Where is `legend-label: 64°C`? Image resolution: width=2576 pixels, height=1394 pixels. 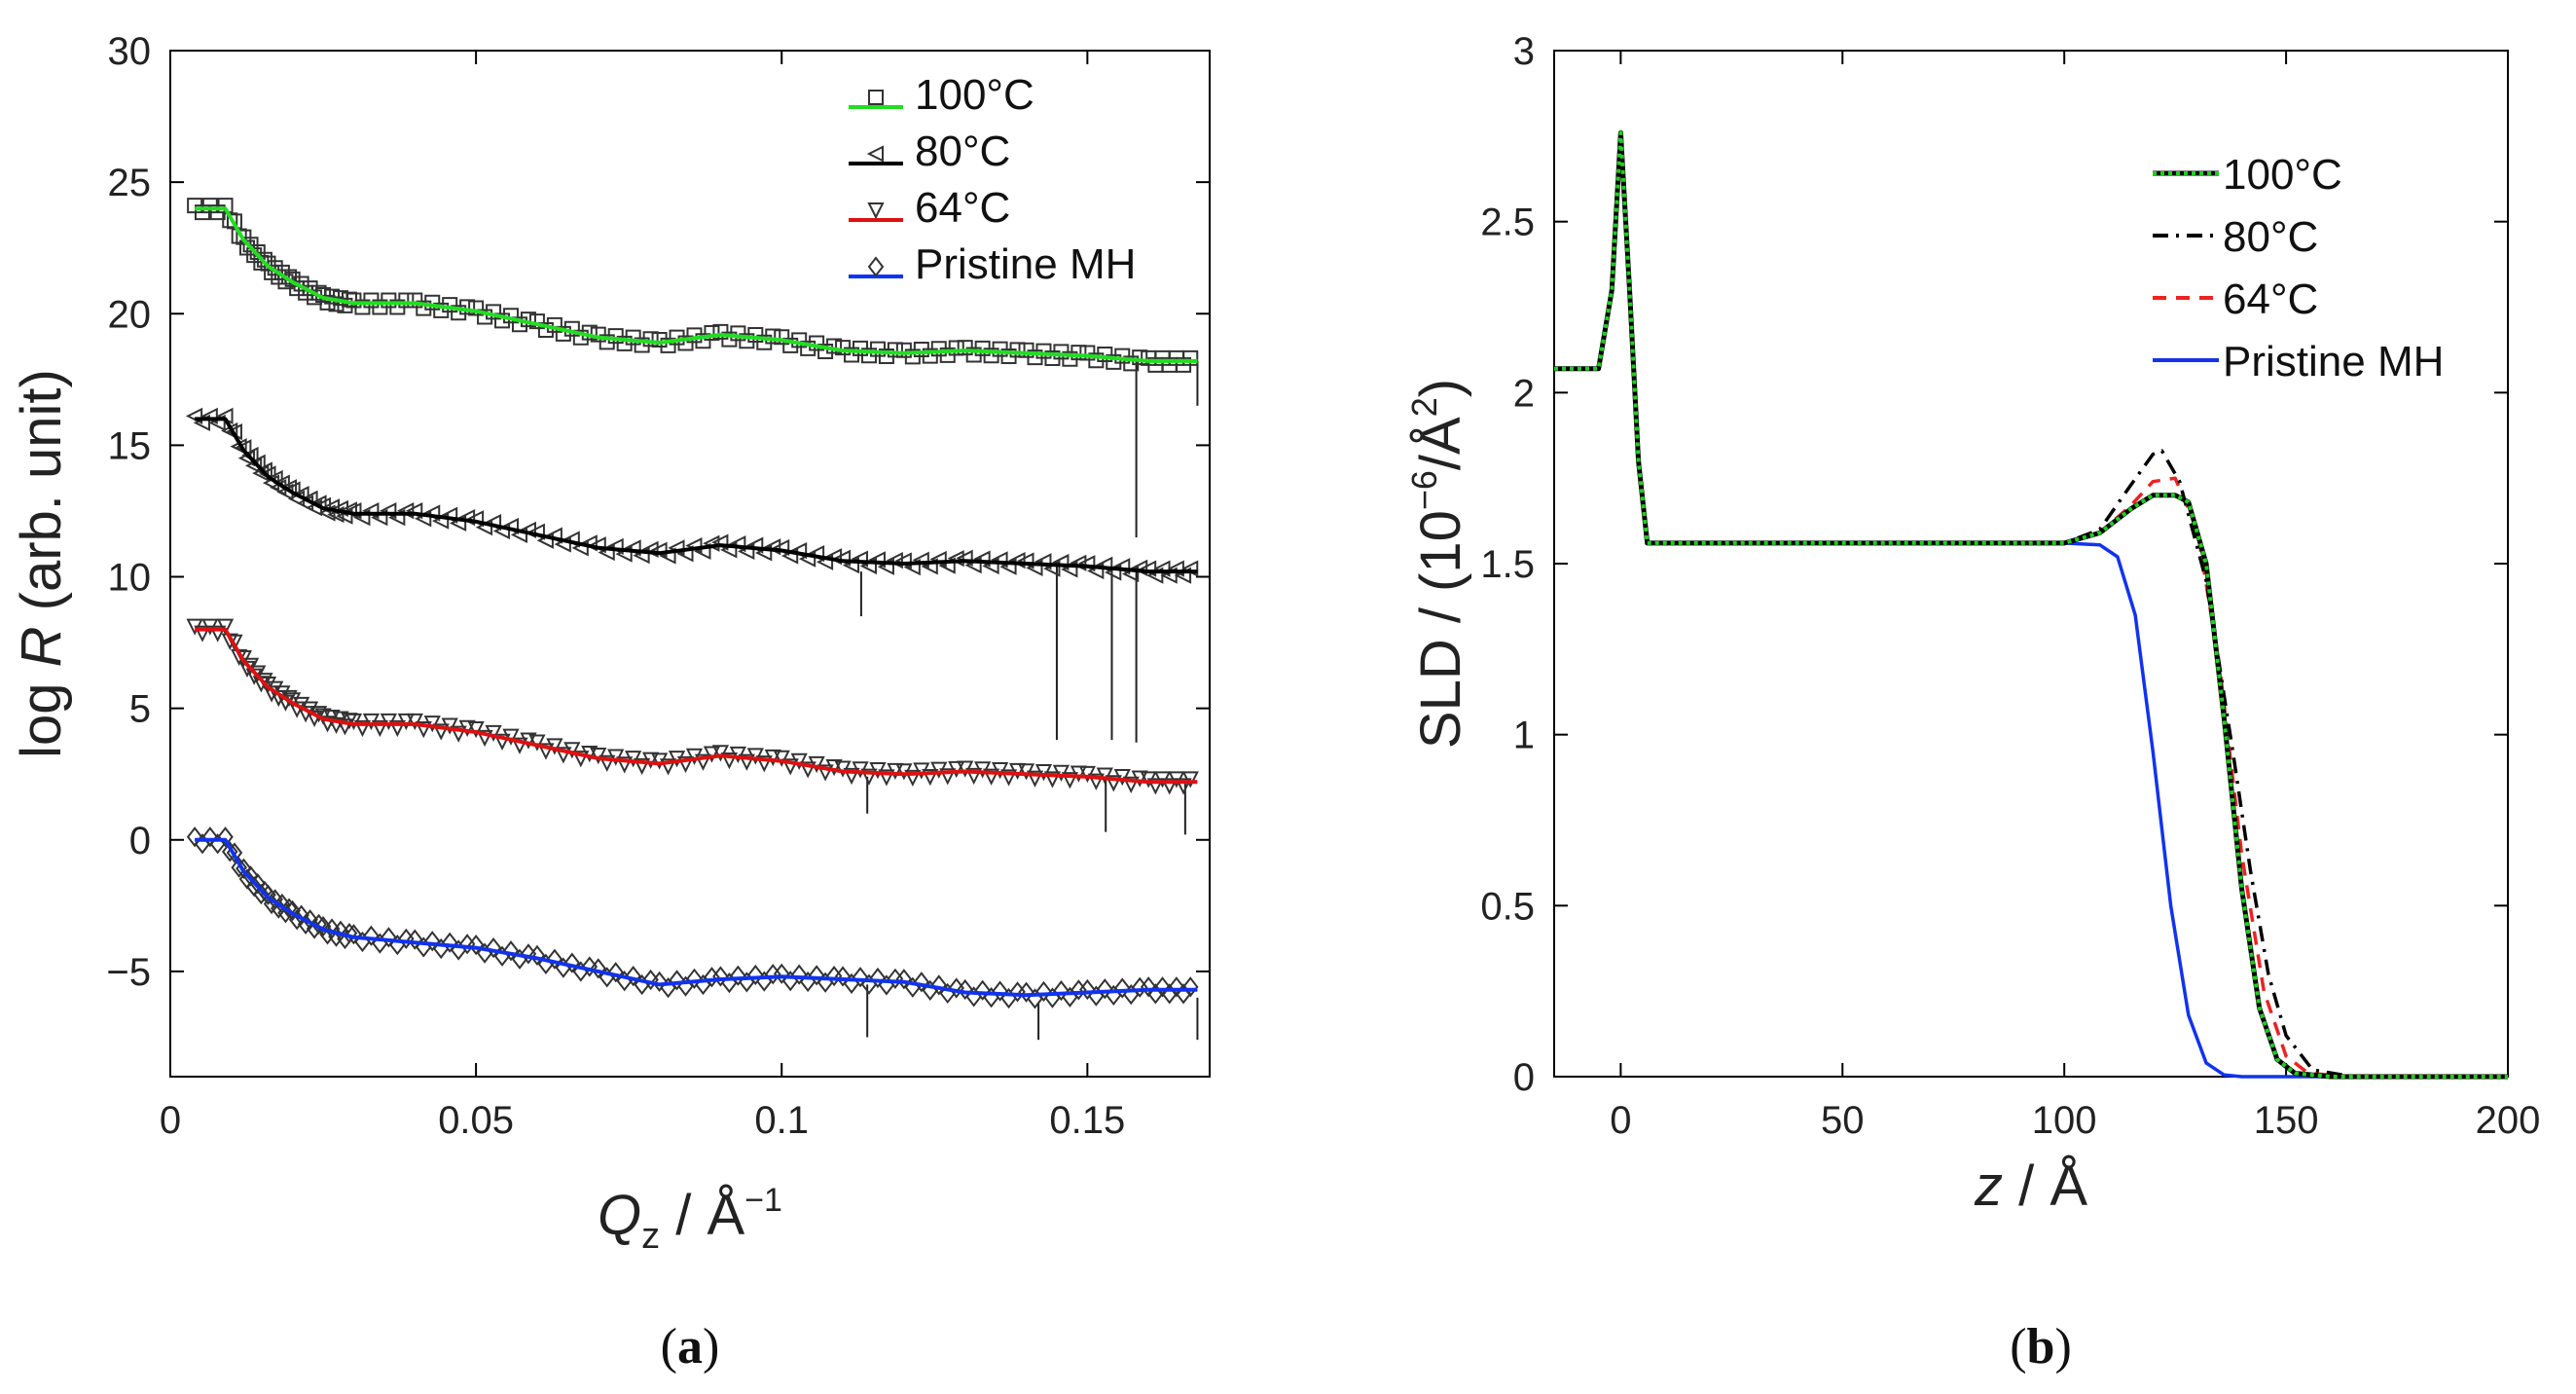 legend-label: 64°C is located at coordinates (2270, 299).